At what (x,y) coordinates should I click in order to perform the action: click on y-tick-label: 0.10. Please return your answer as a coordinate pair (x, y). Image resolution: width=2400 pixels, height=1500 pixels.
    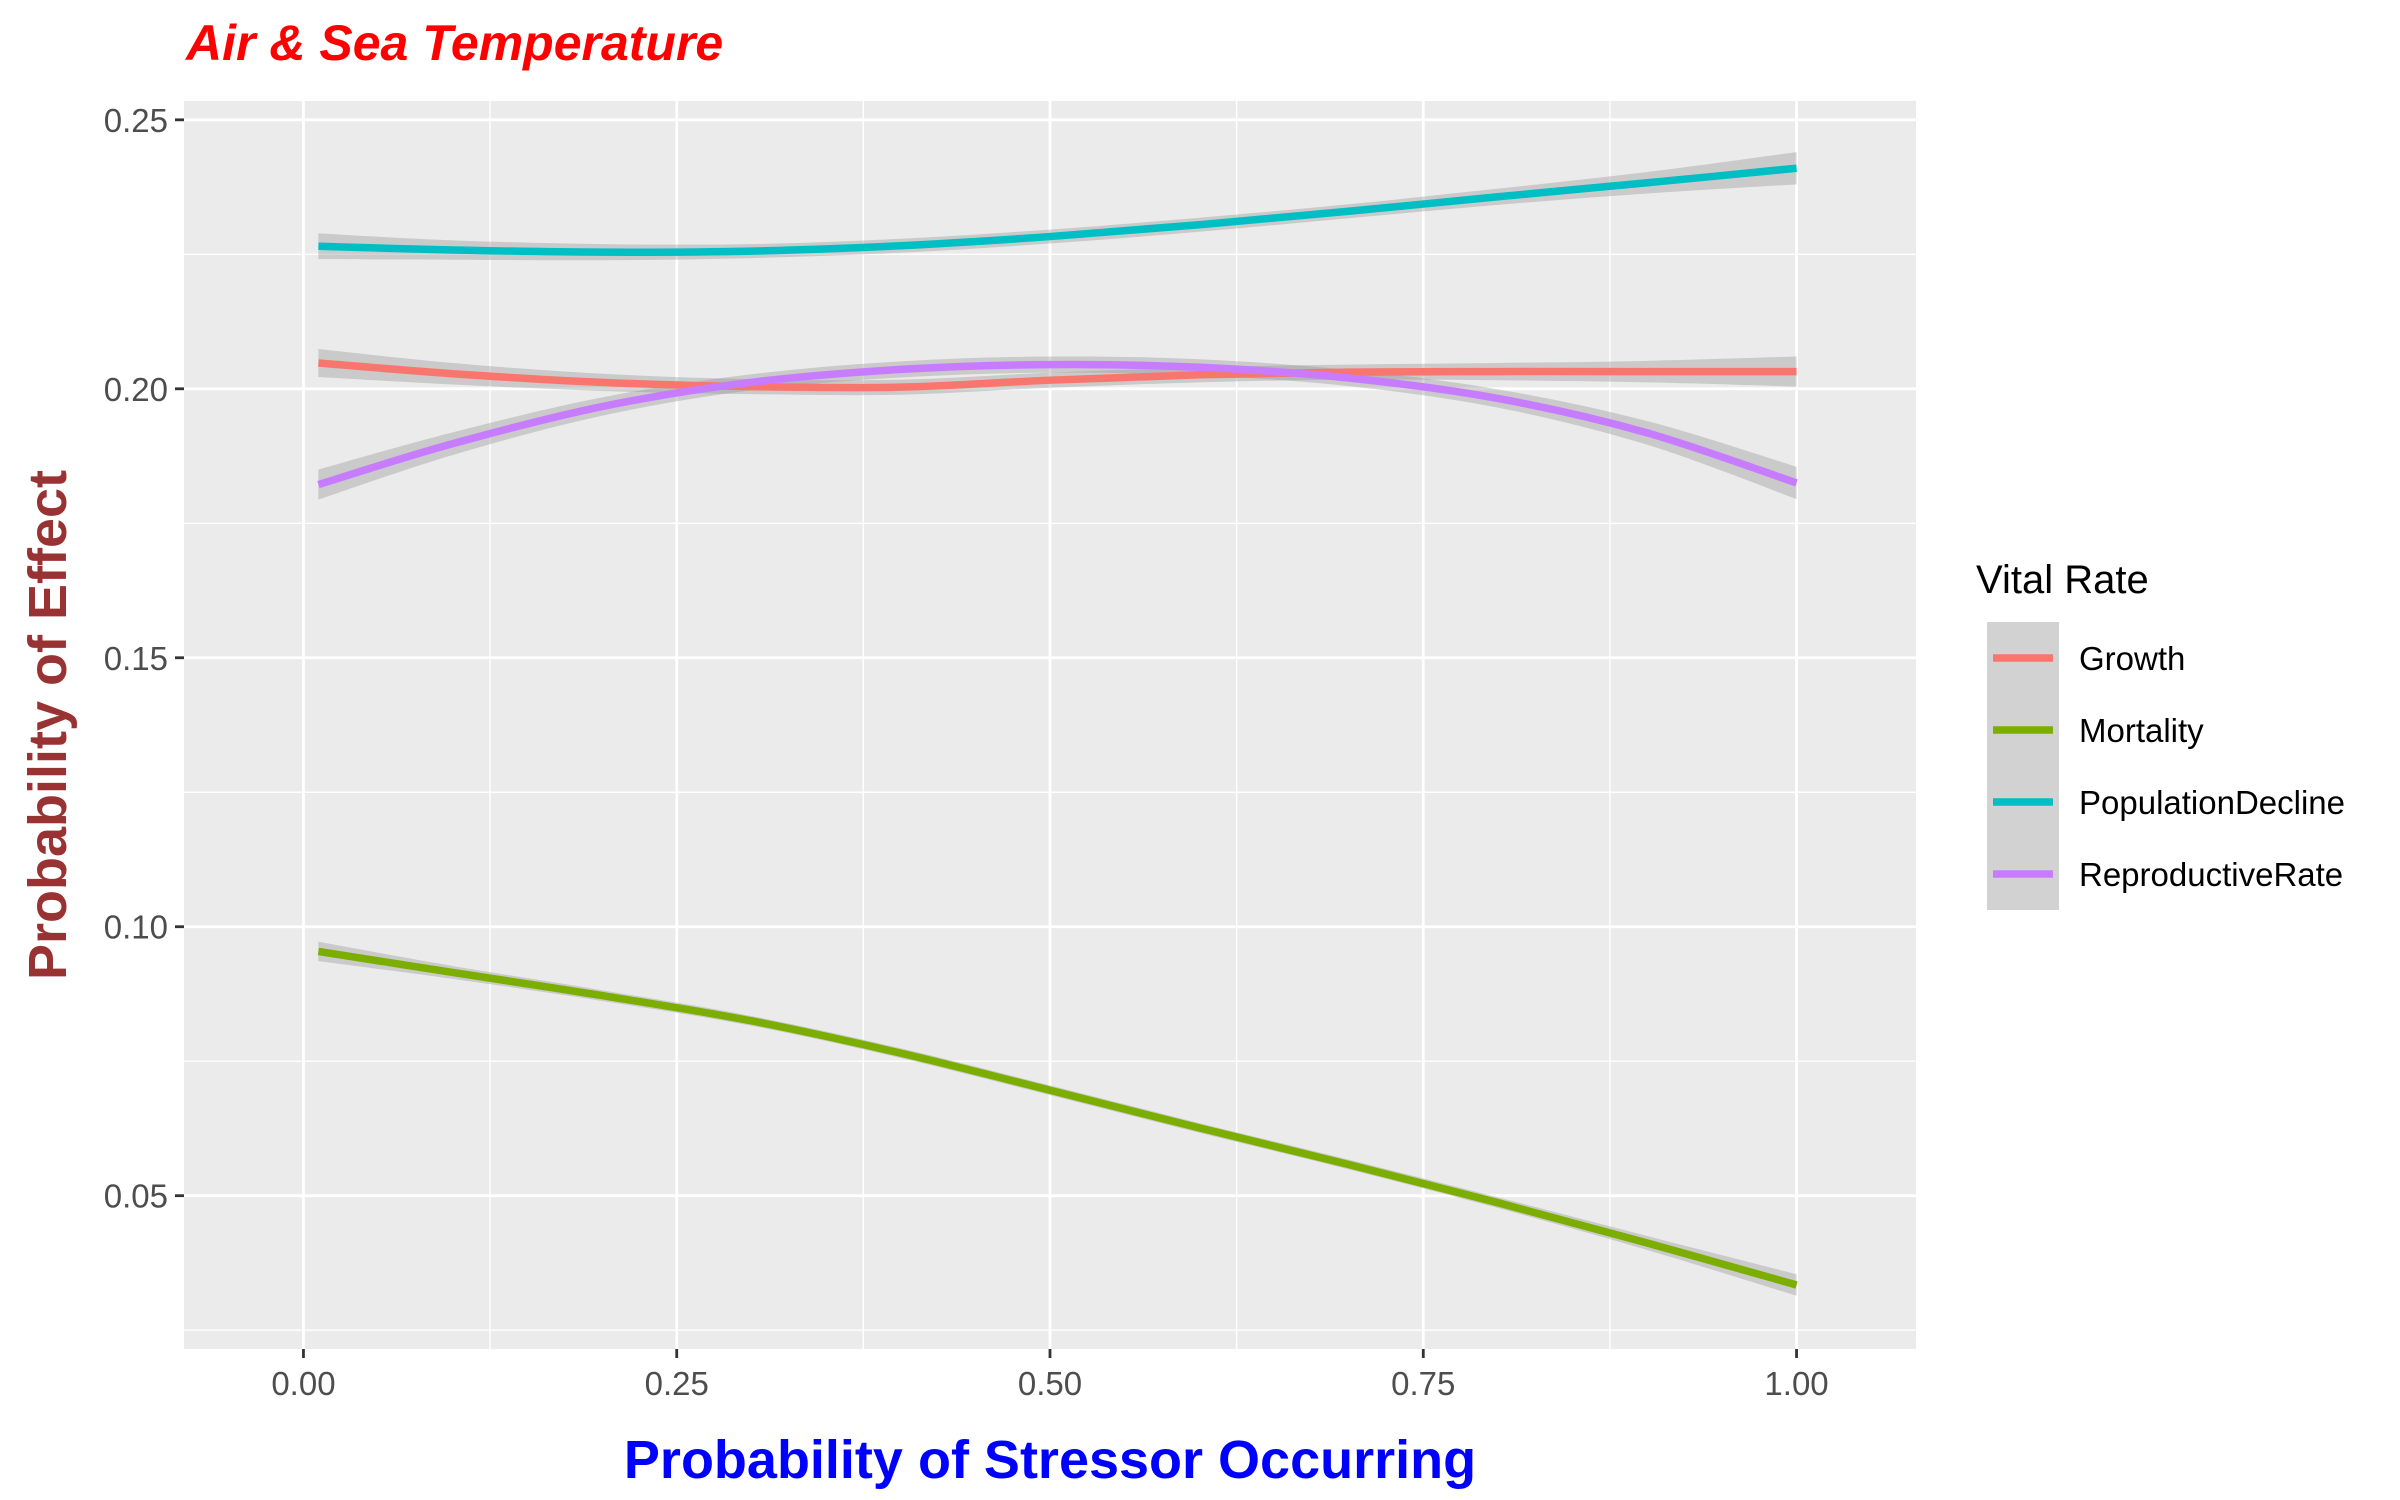
    Looking at the image, I should click on (136, 927).